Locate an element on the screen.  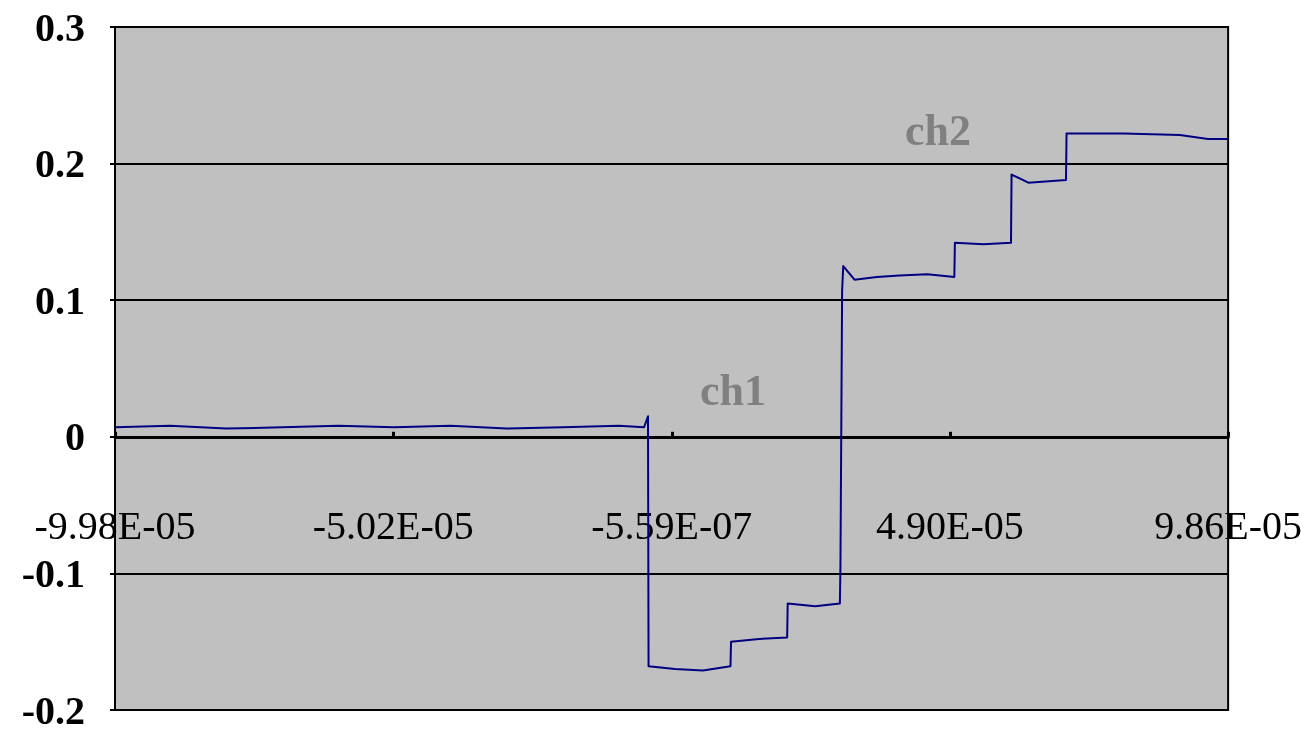
y-tick-label: 0.3 is located at coordinates (60, 27).